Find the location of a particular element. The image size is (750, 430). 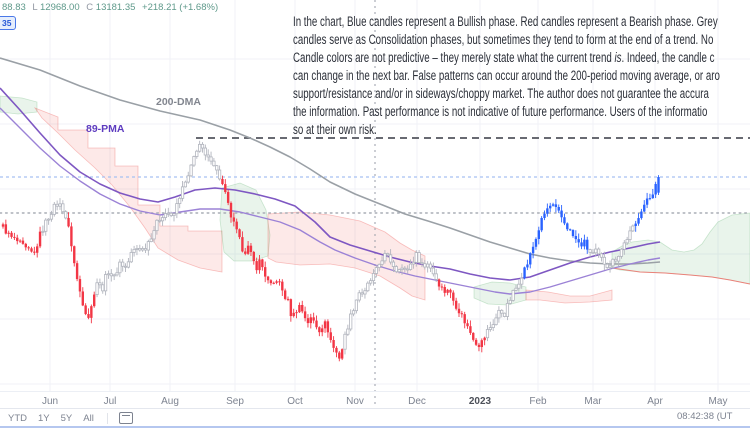

range-button-5y: 5Y is located at coordinates (66, 418).